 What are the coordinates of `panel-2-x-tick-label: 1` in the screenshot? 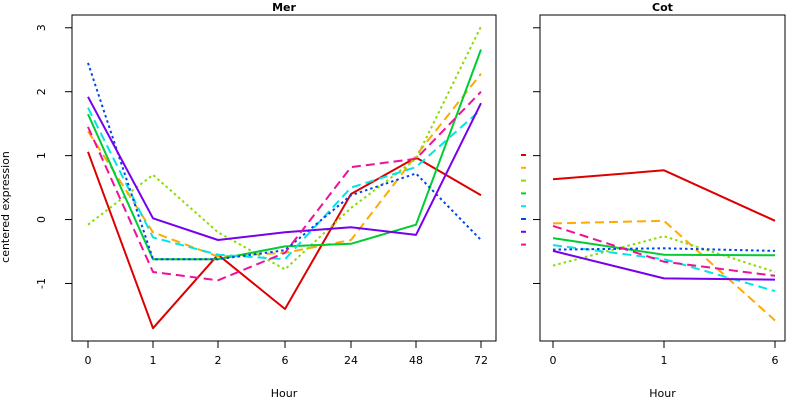 It's located at (664, 360).